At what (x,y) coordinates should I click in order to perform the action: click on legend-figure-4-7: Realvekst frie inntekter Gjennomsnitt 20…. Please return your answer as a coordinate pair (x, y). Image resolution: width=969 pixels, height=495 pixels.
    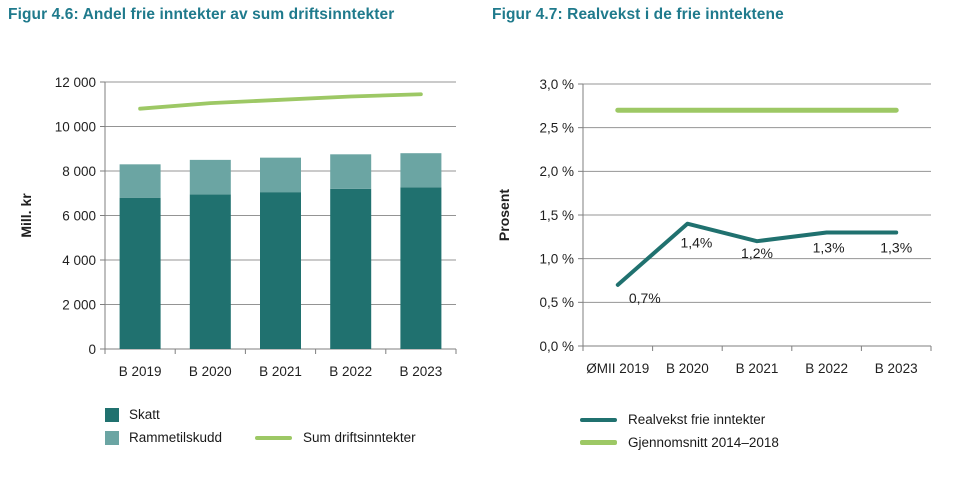
    Looking at the image, I should click on (679, 435).